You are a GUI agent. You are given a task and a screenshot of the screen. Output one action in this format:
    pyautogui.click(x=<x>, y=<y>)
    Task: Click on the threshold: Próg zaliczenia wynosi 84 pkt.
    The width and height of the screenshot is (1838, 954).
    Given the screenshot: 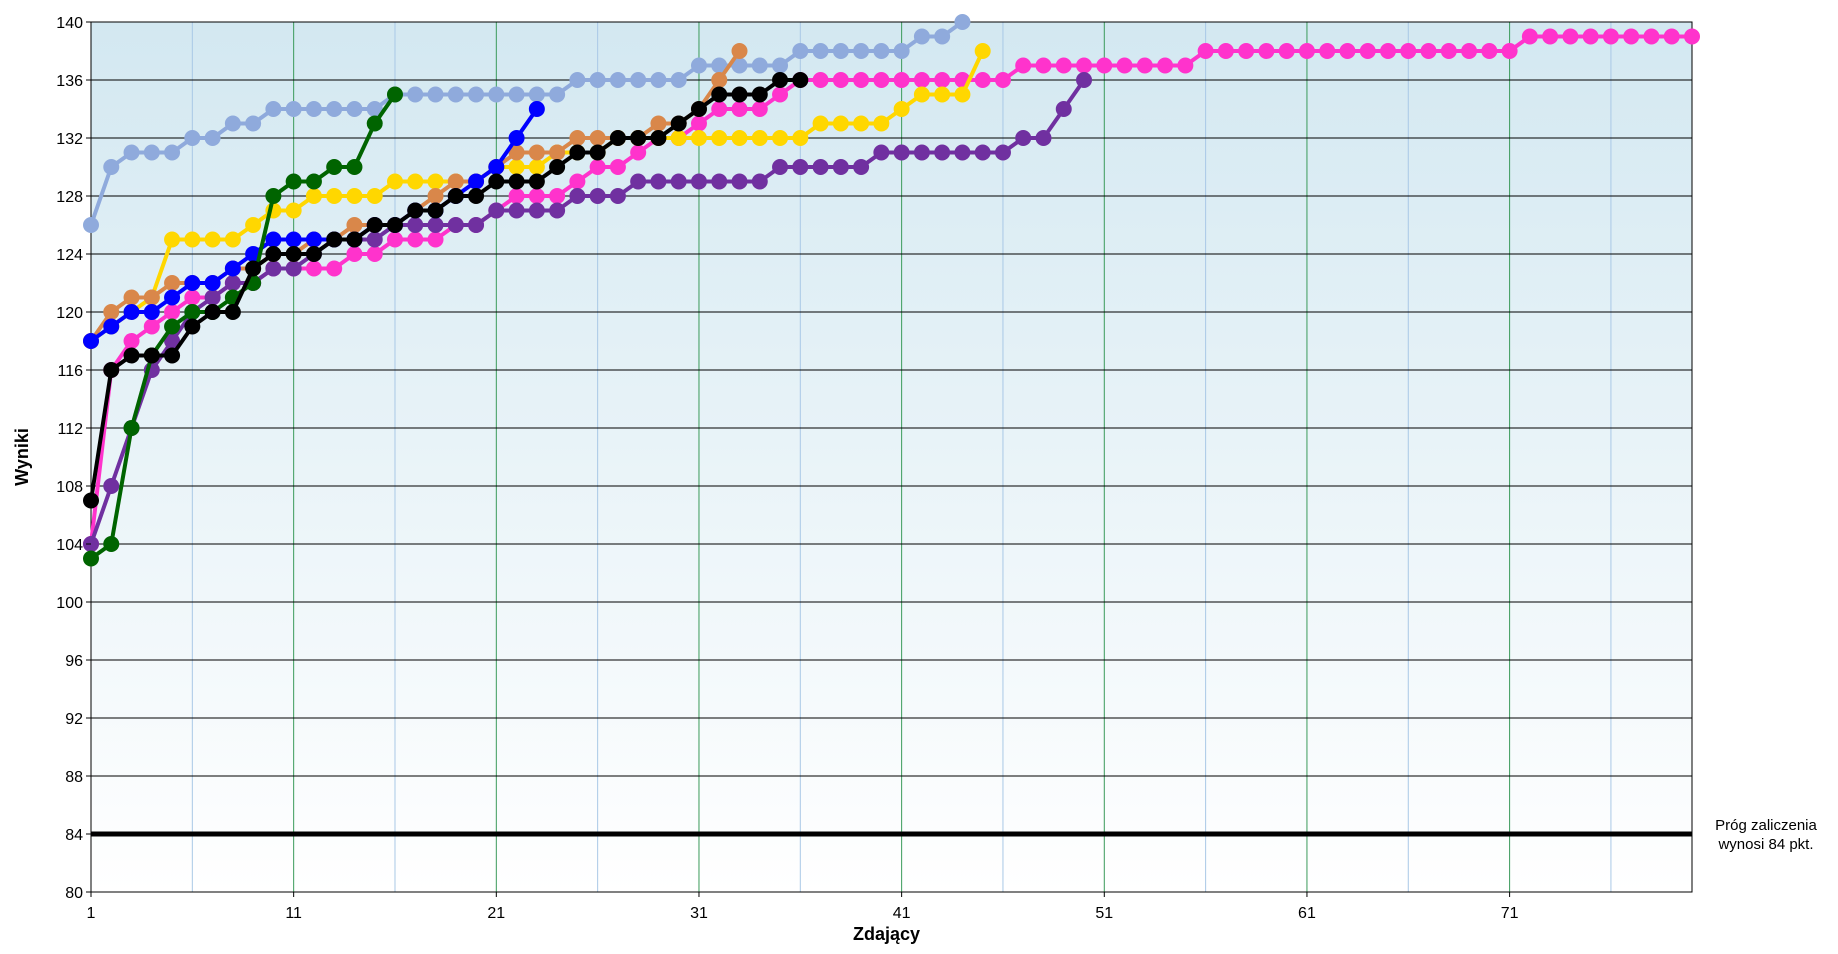 What is the action you would take?
    pyautogui.click(x=954, y=835)
    